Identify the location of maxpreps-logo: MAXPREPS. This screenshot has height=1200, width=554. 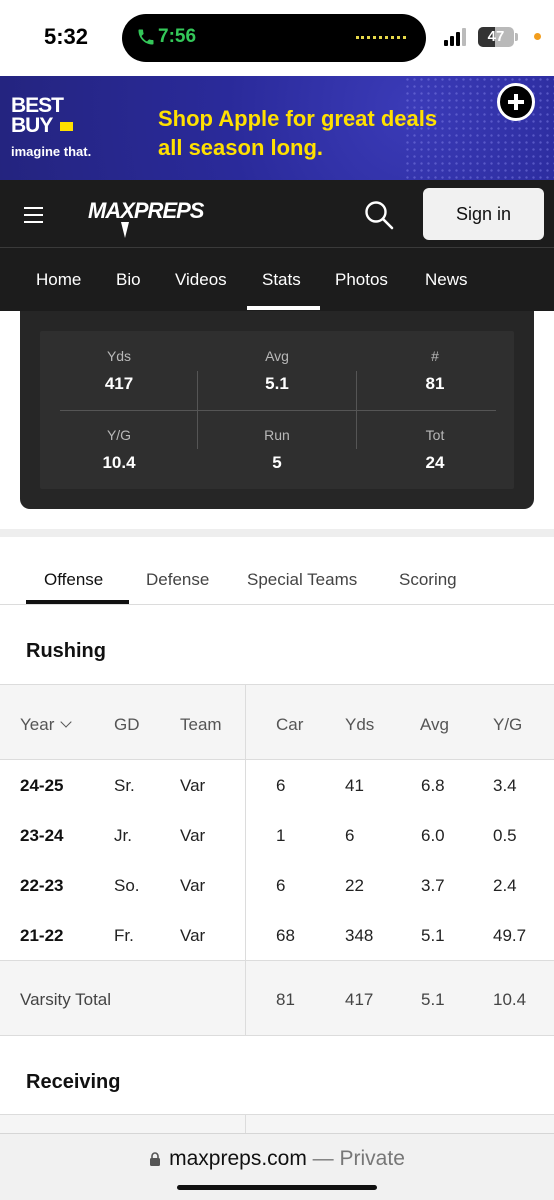
(146, 210).